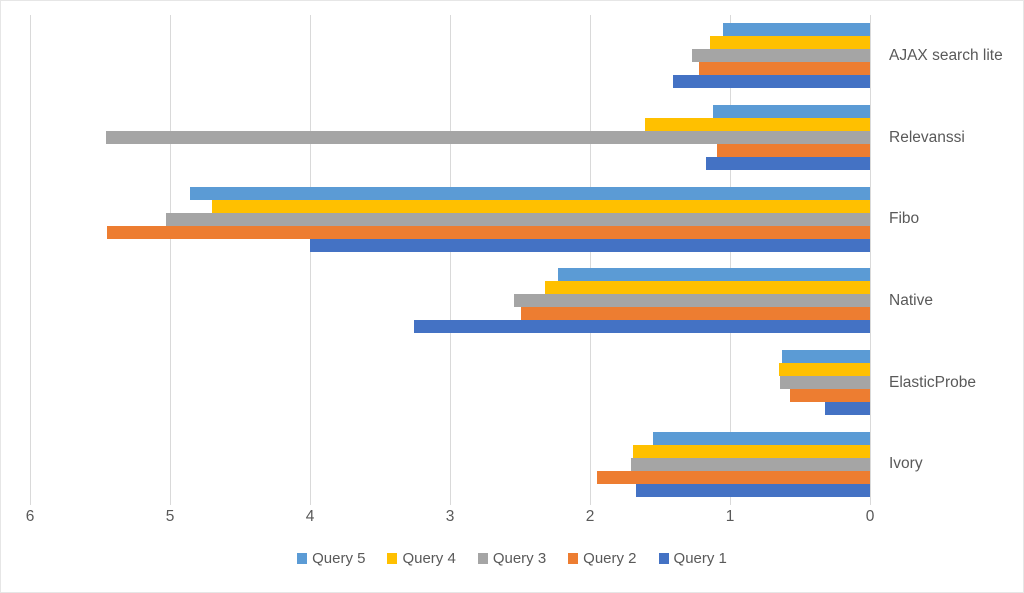 Image resolution: width=1024 pixels, height=593 pixels. I want to click on x-axis-tick-3: 3, so click(450, 516).